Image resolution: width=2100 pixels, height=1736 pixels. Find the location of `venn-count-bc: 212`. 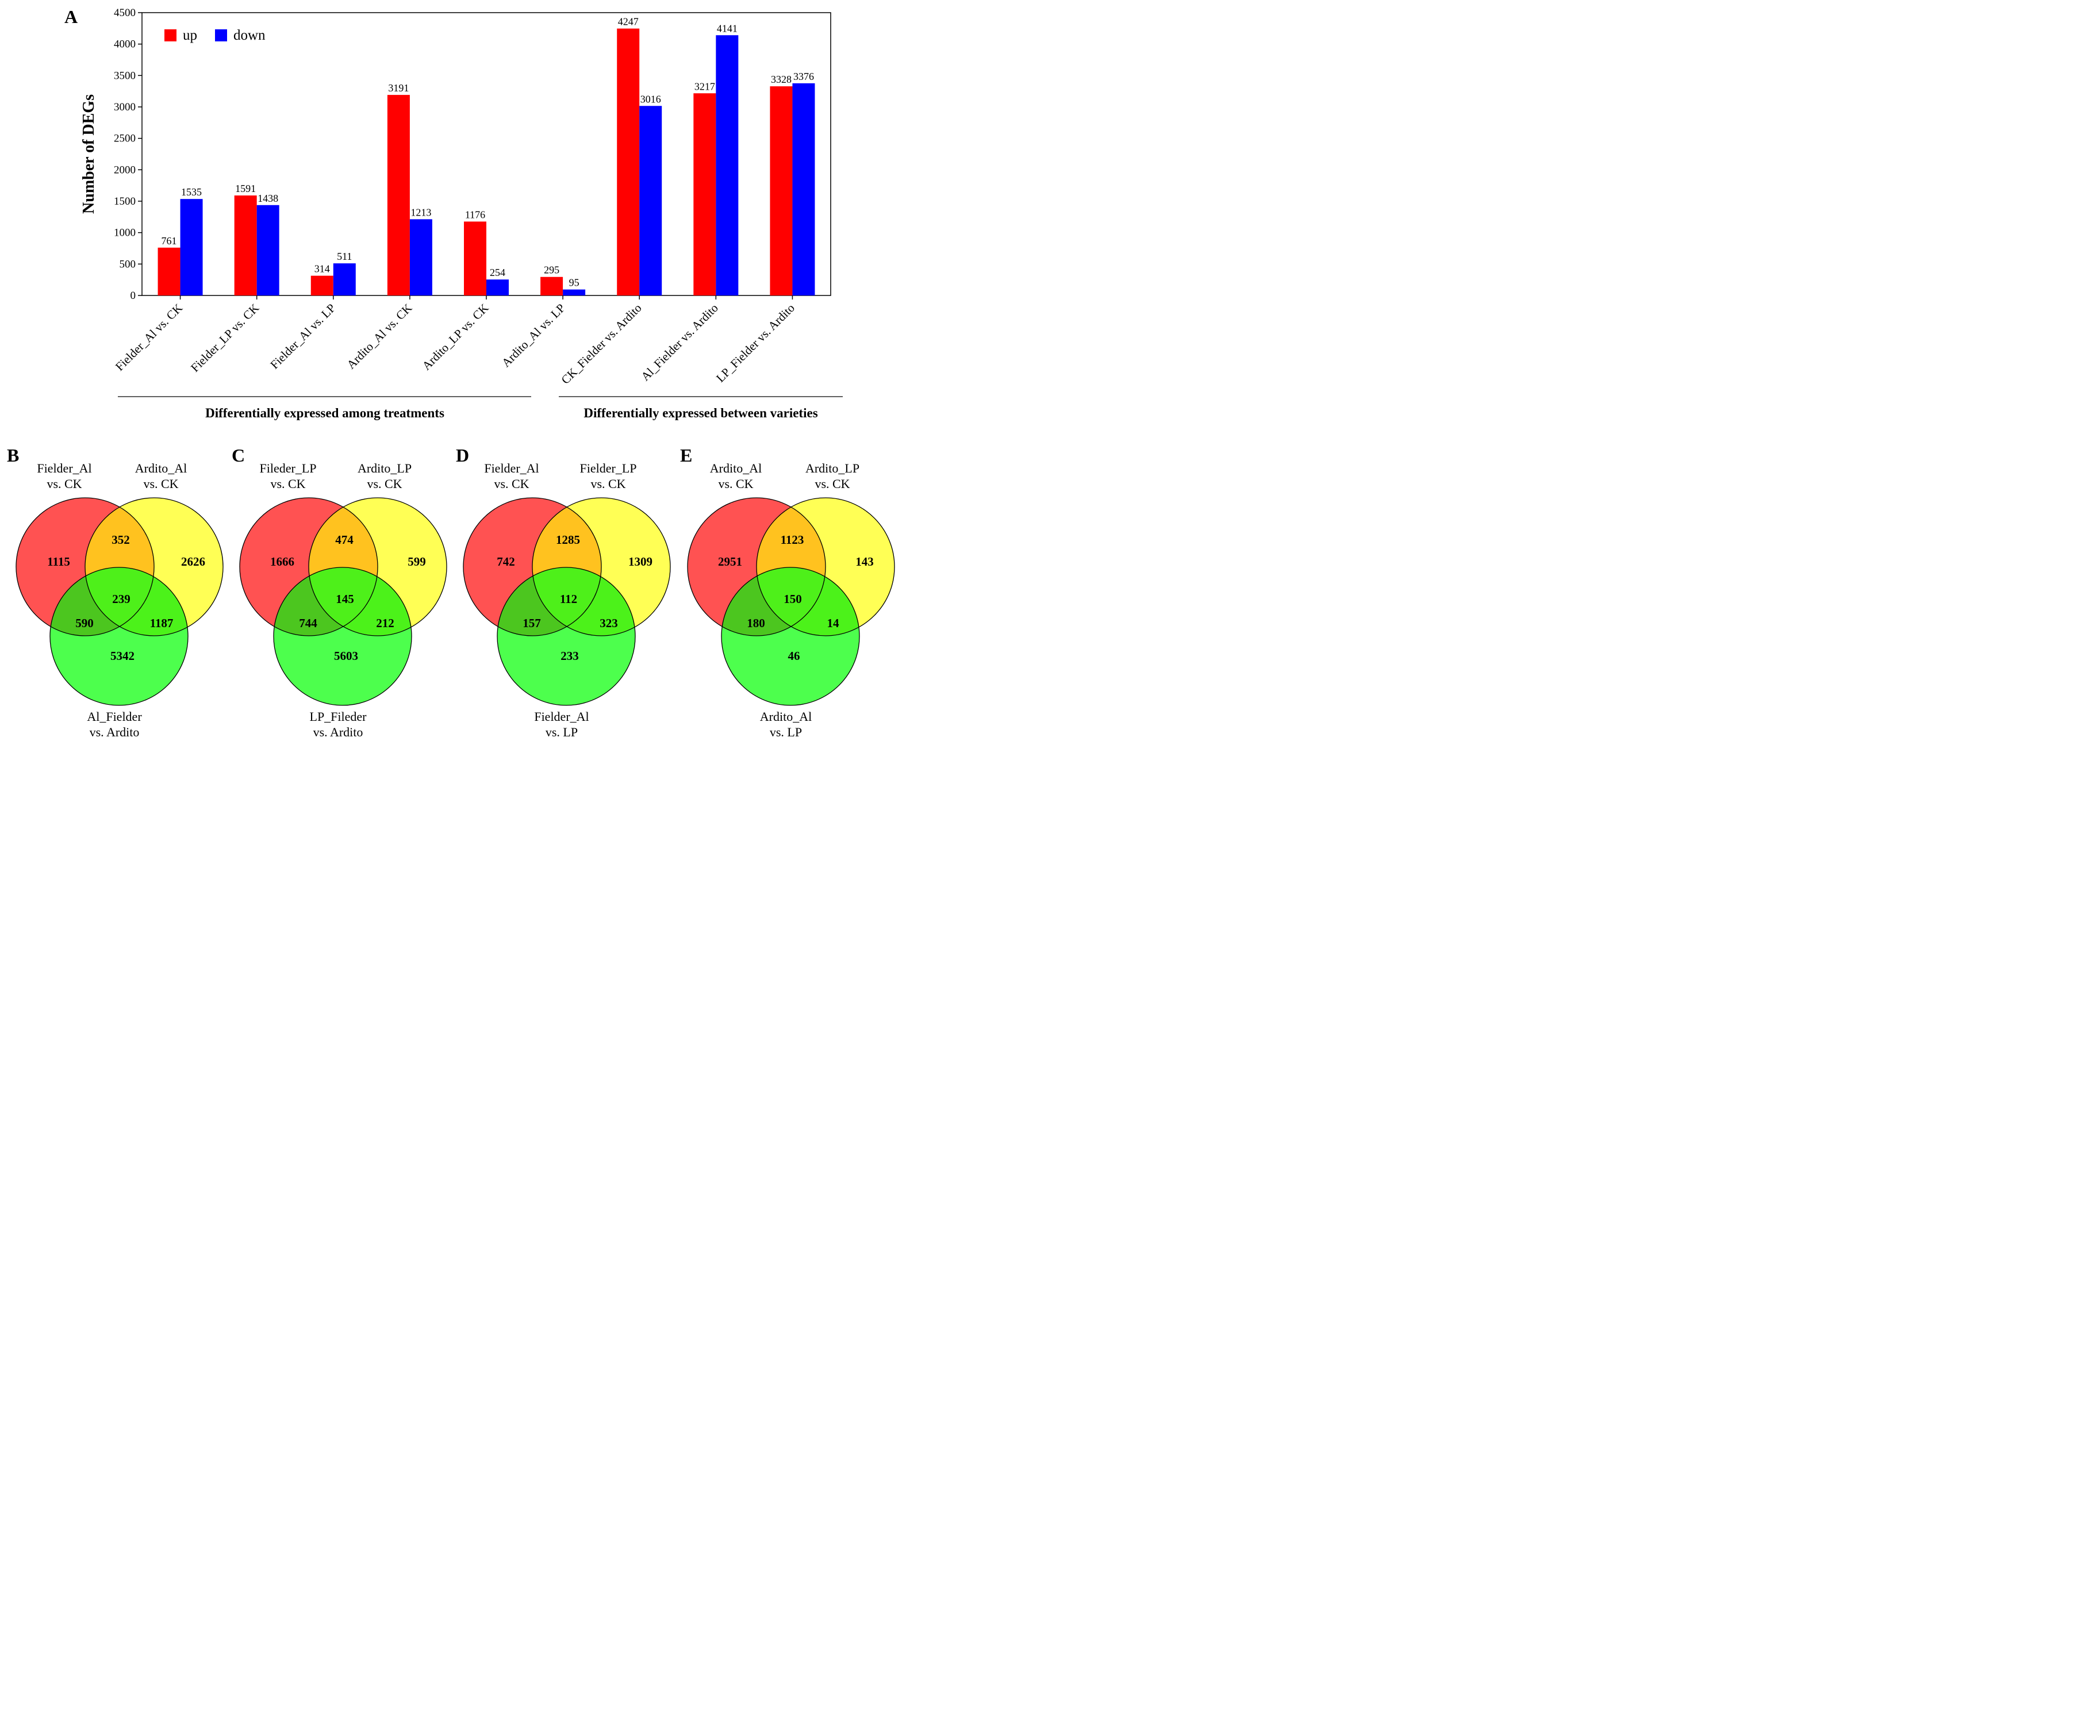

venn-count-bc: 212 is located at coordinates (385, 623).